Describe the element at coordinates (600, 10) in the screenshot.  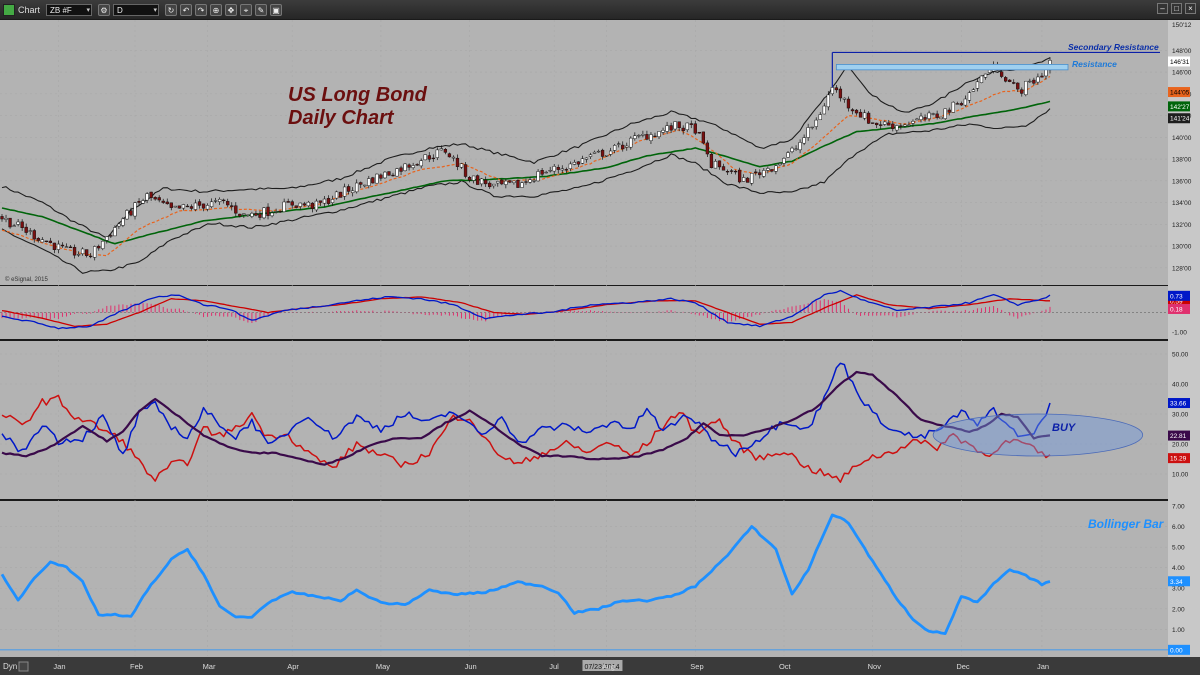
I see `toolbar: Chart ZB #F ▾ ⚙ D ▾ ↻ ↶ ↷ ⊕ ✥ ⌖ ✎ ▣ – □ ×` at that location.